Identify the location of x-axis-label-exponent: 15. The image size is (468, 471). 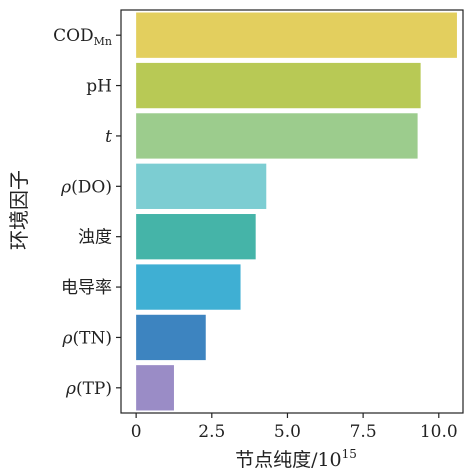
(349, 454).